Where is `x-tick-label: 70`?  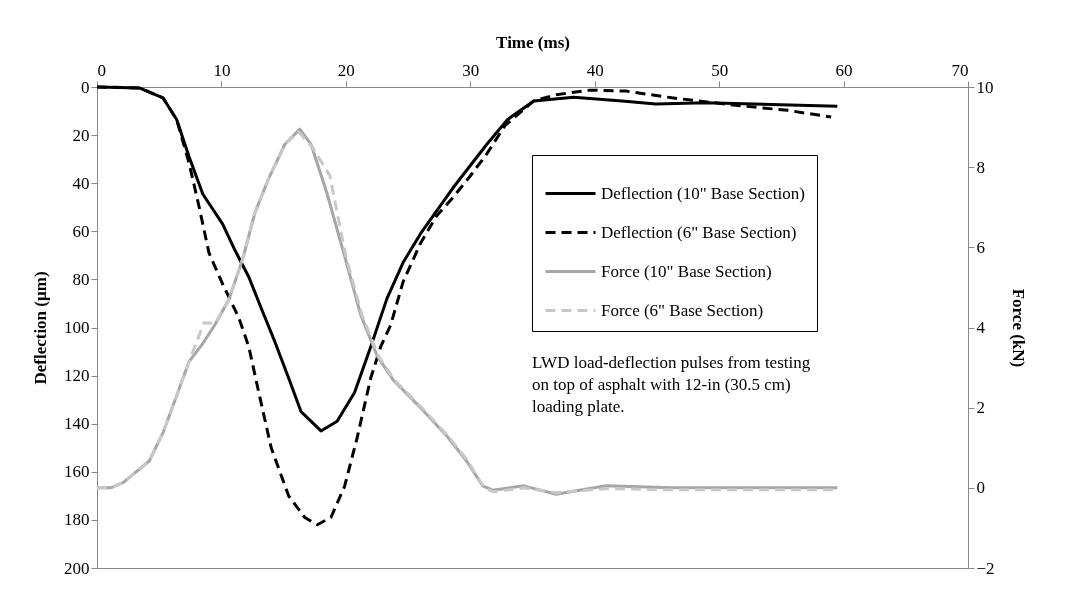 x-tick-label: 70 is located at coordinates (960, 70).